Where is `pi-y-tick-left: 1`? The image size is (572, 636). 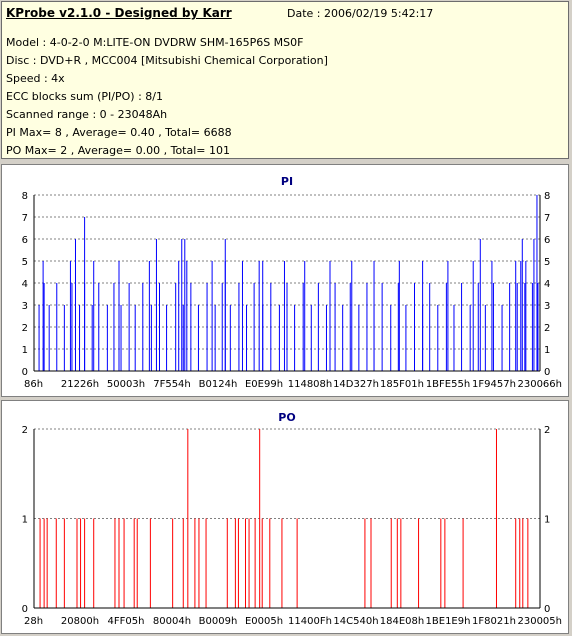
pi-y-tick-left: 1 is located at coordinates (25, 350).